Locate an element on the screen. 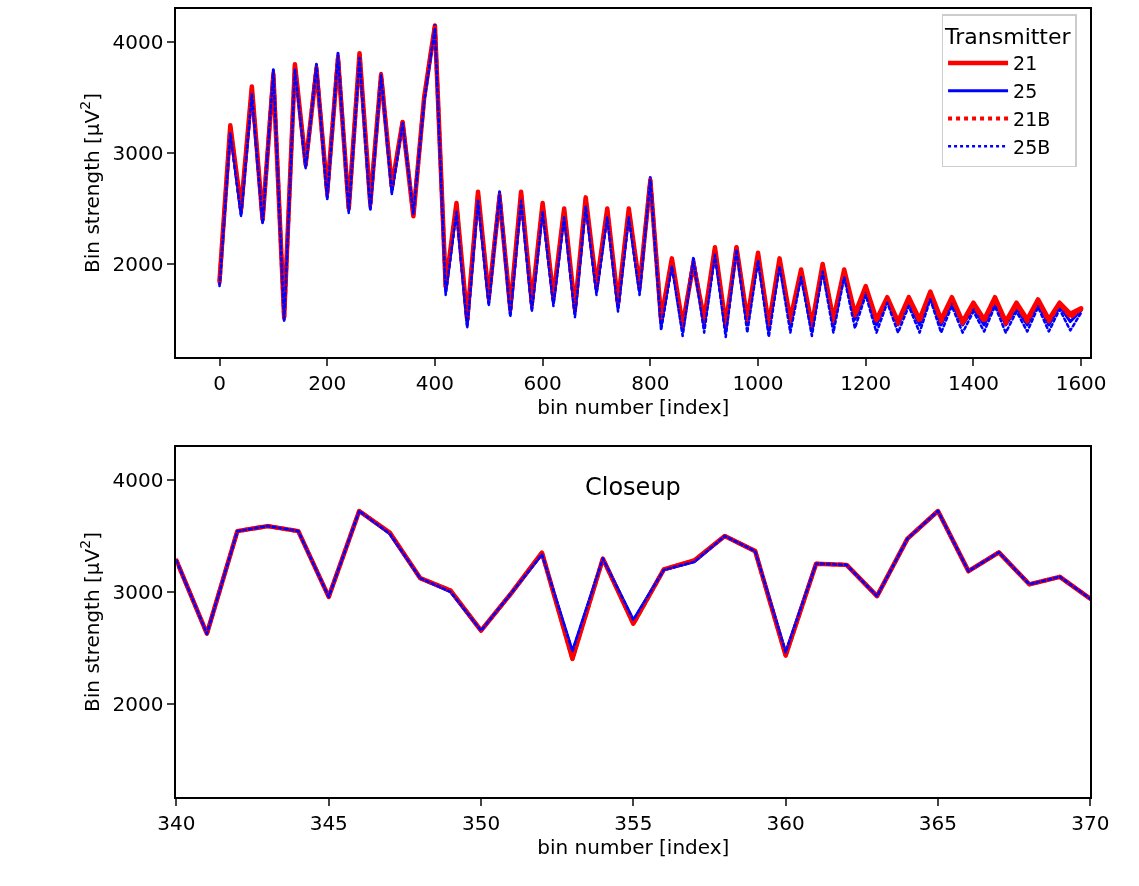 The image size is (1139, 886). x-tick-label: 1000 is located at coordinates (758, 383).